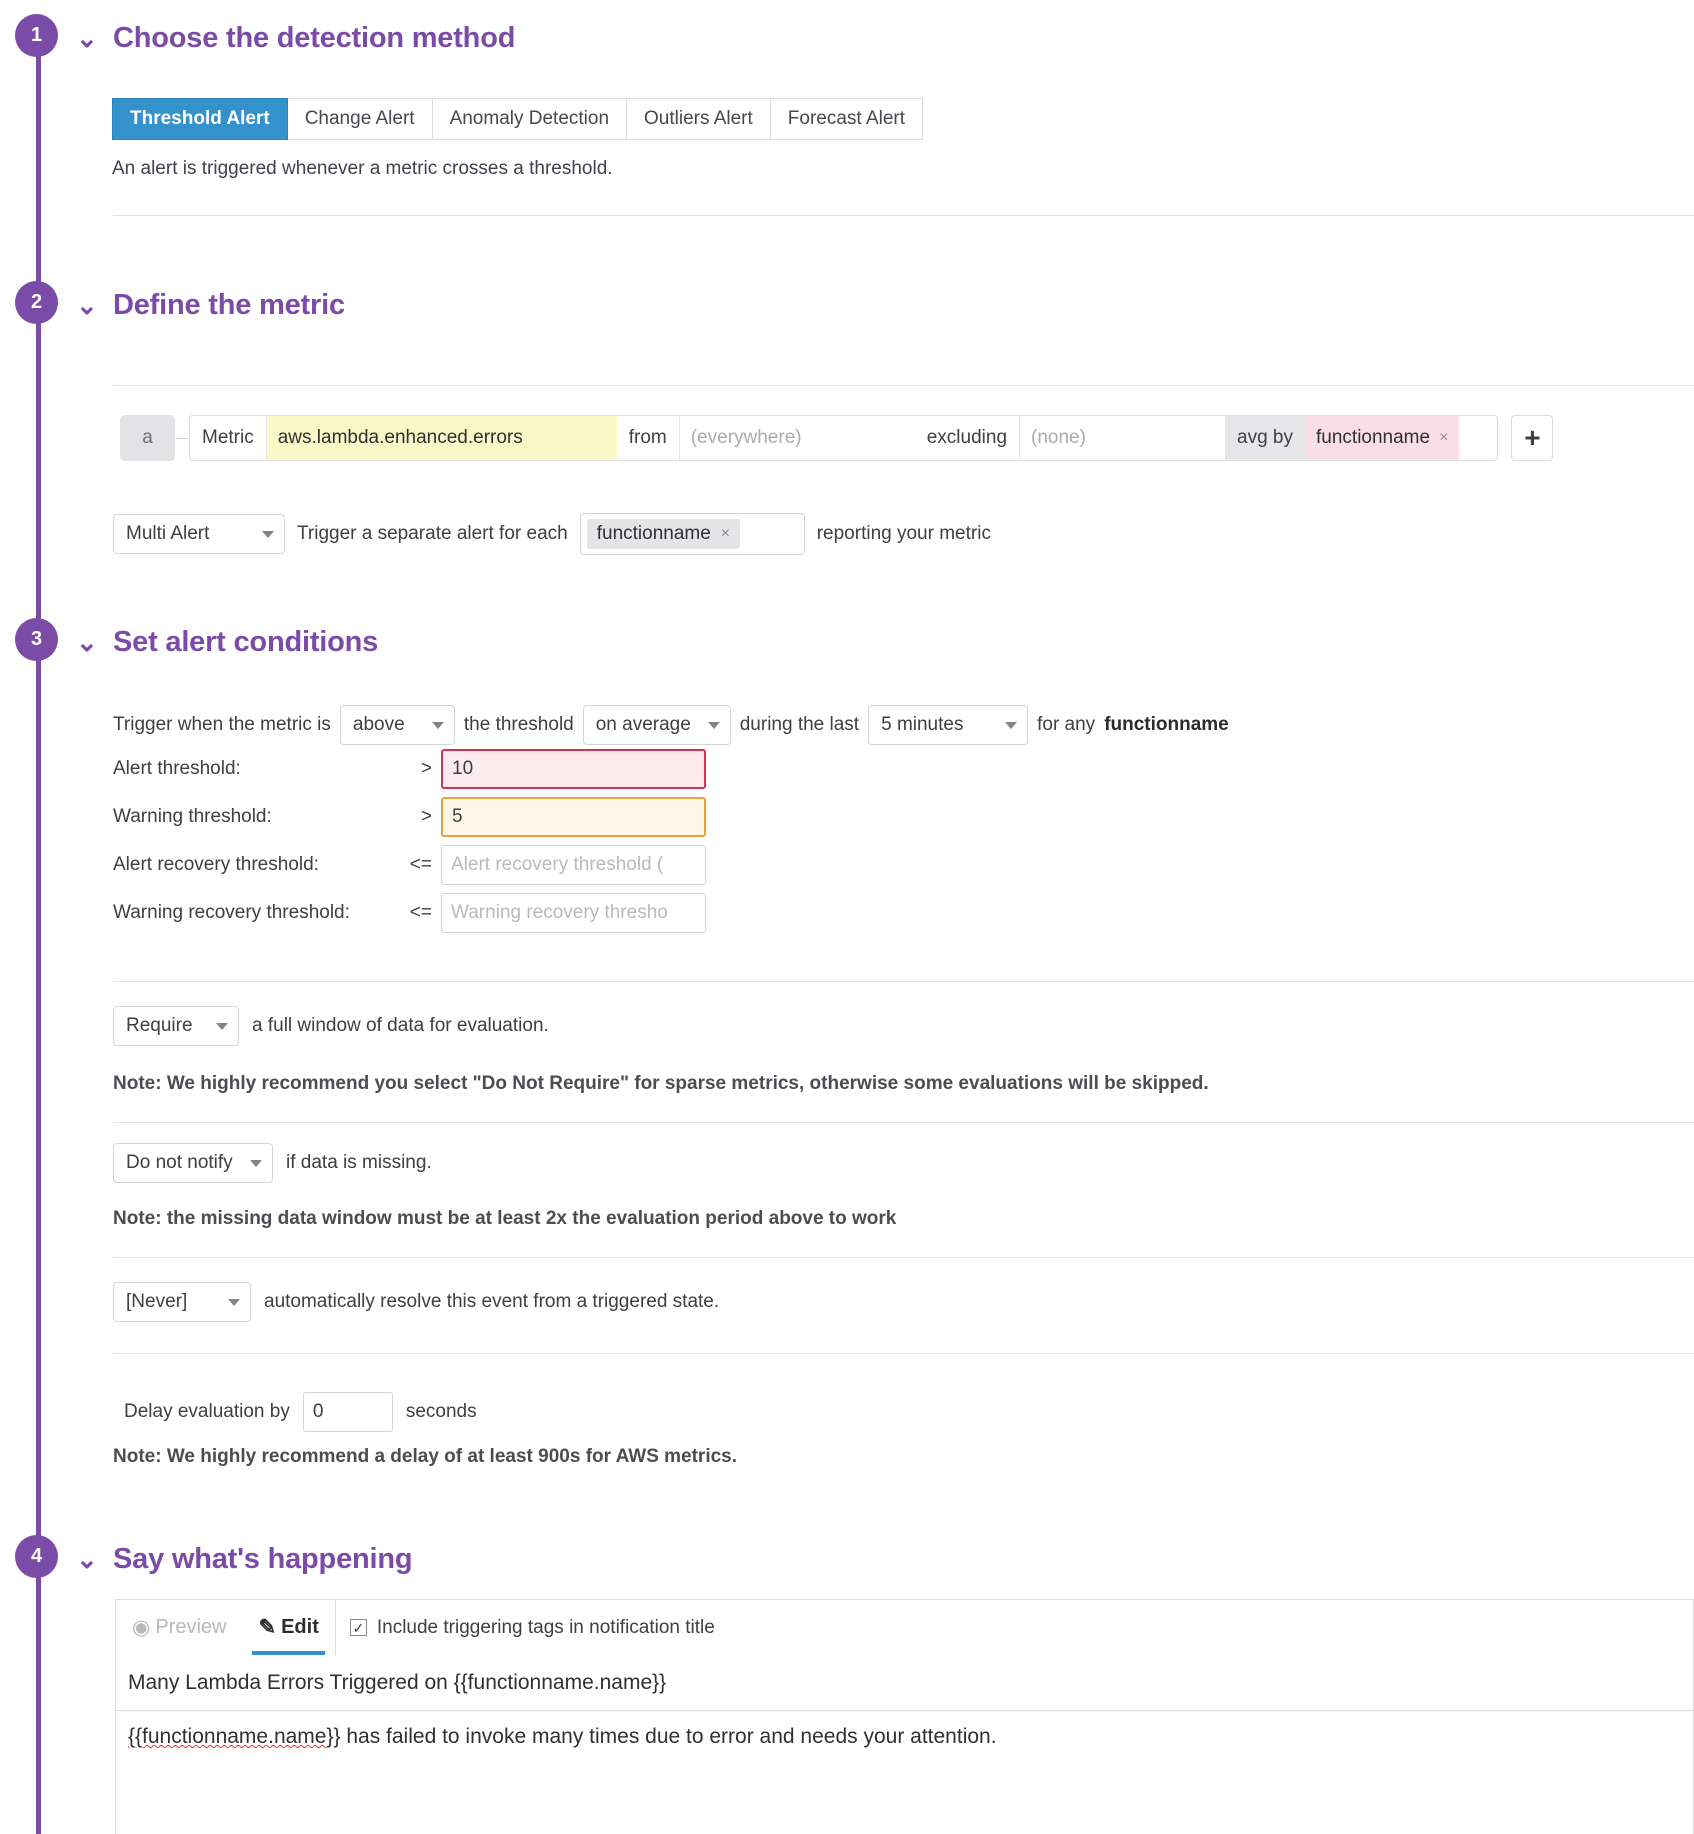  Describe the element at coordinates (1058, 437) in the screenshot. I see `excluding-input: (none)` at that location.